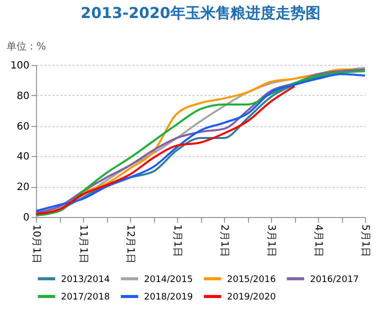 The width and height of the screenshot is (392, 309). I want to click on legend-label: 2018/2019, so click(169, 297).